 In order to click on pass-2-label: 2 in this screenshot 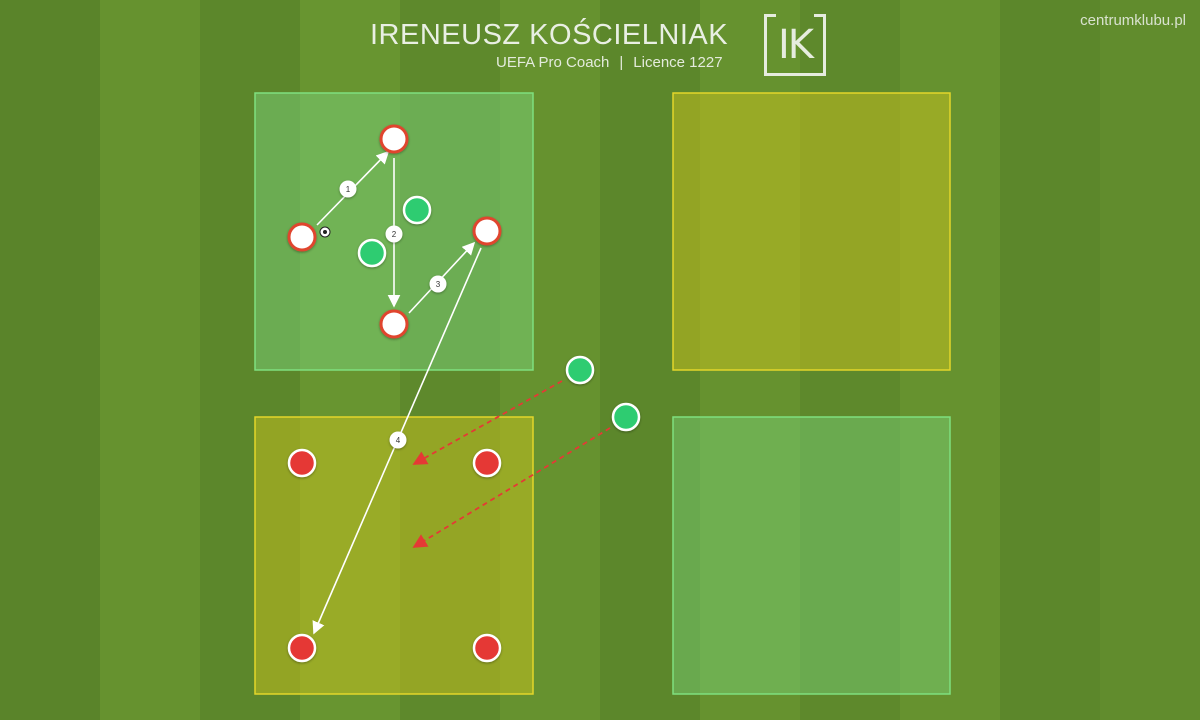, I will do `click(394, 234)`.